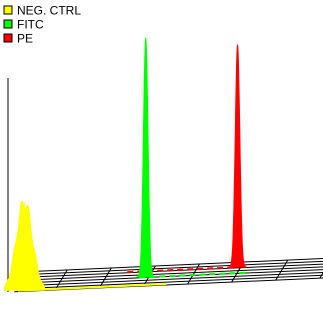 The image size is (323, 323). What do you see at coordinates (49, 11) in the screenshot?
I see `legend-label-neg-ctrl: NEG. CTRL` at bounding box center [49, 11].